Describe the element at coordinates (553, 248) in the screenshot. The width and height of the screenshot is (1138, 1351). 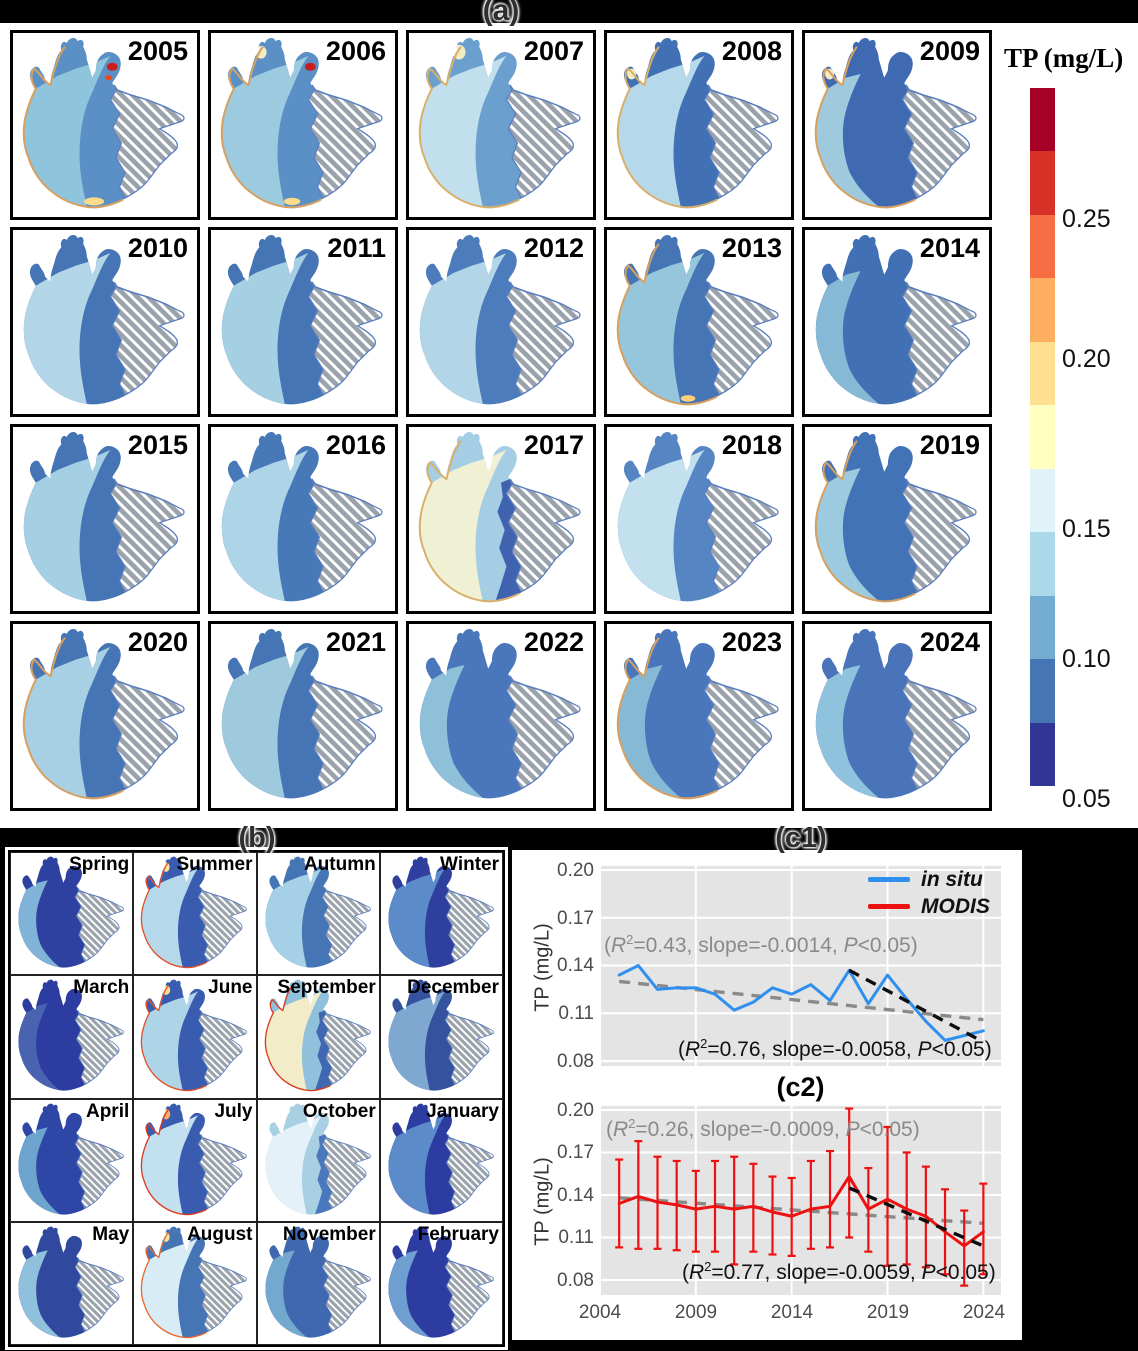
I see `year-label: 2012` at that location.